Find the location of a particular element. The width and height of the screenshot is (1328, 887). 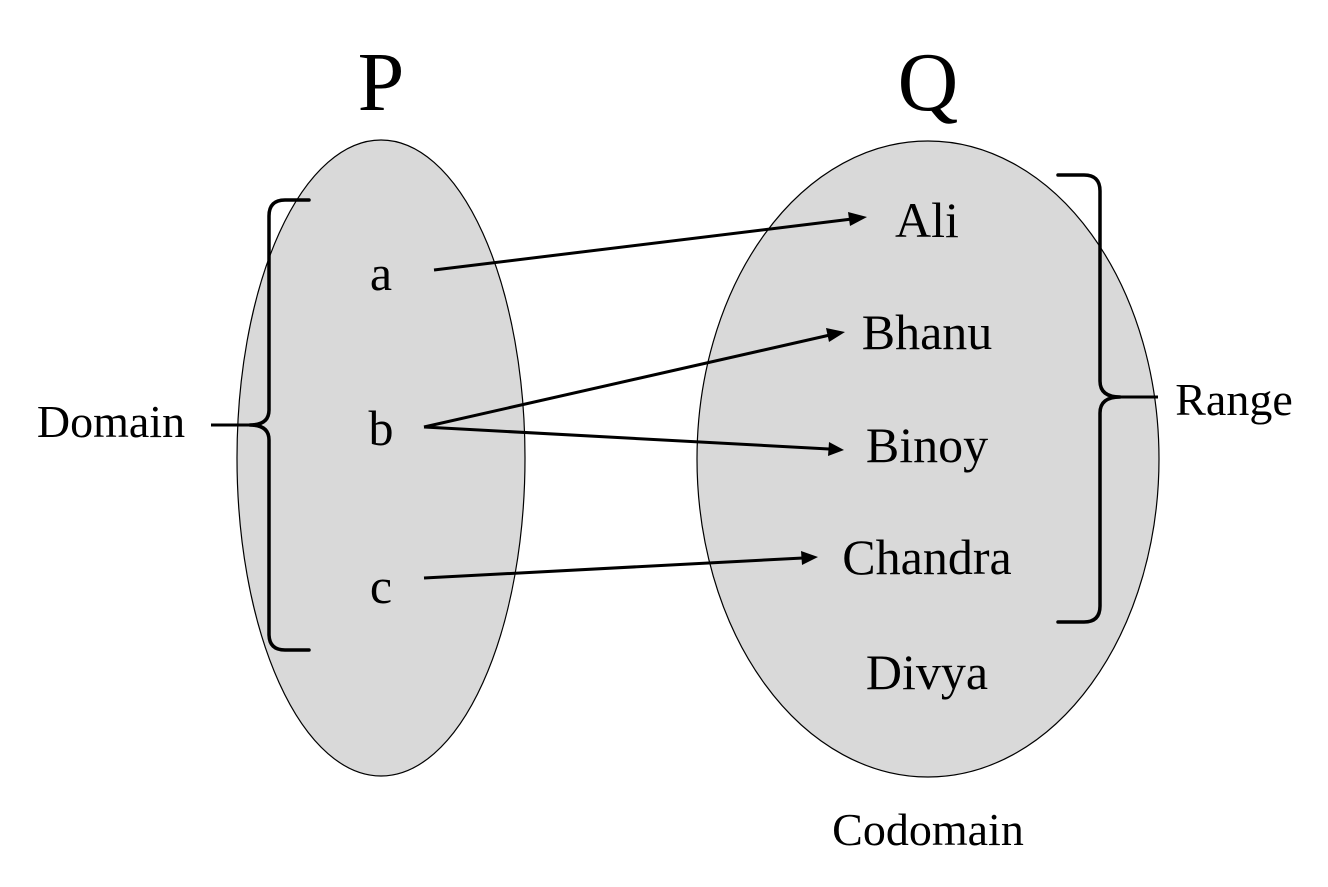

arrow-b-to-bhanu is located at coordinates (627, 381).